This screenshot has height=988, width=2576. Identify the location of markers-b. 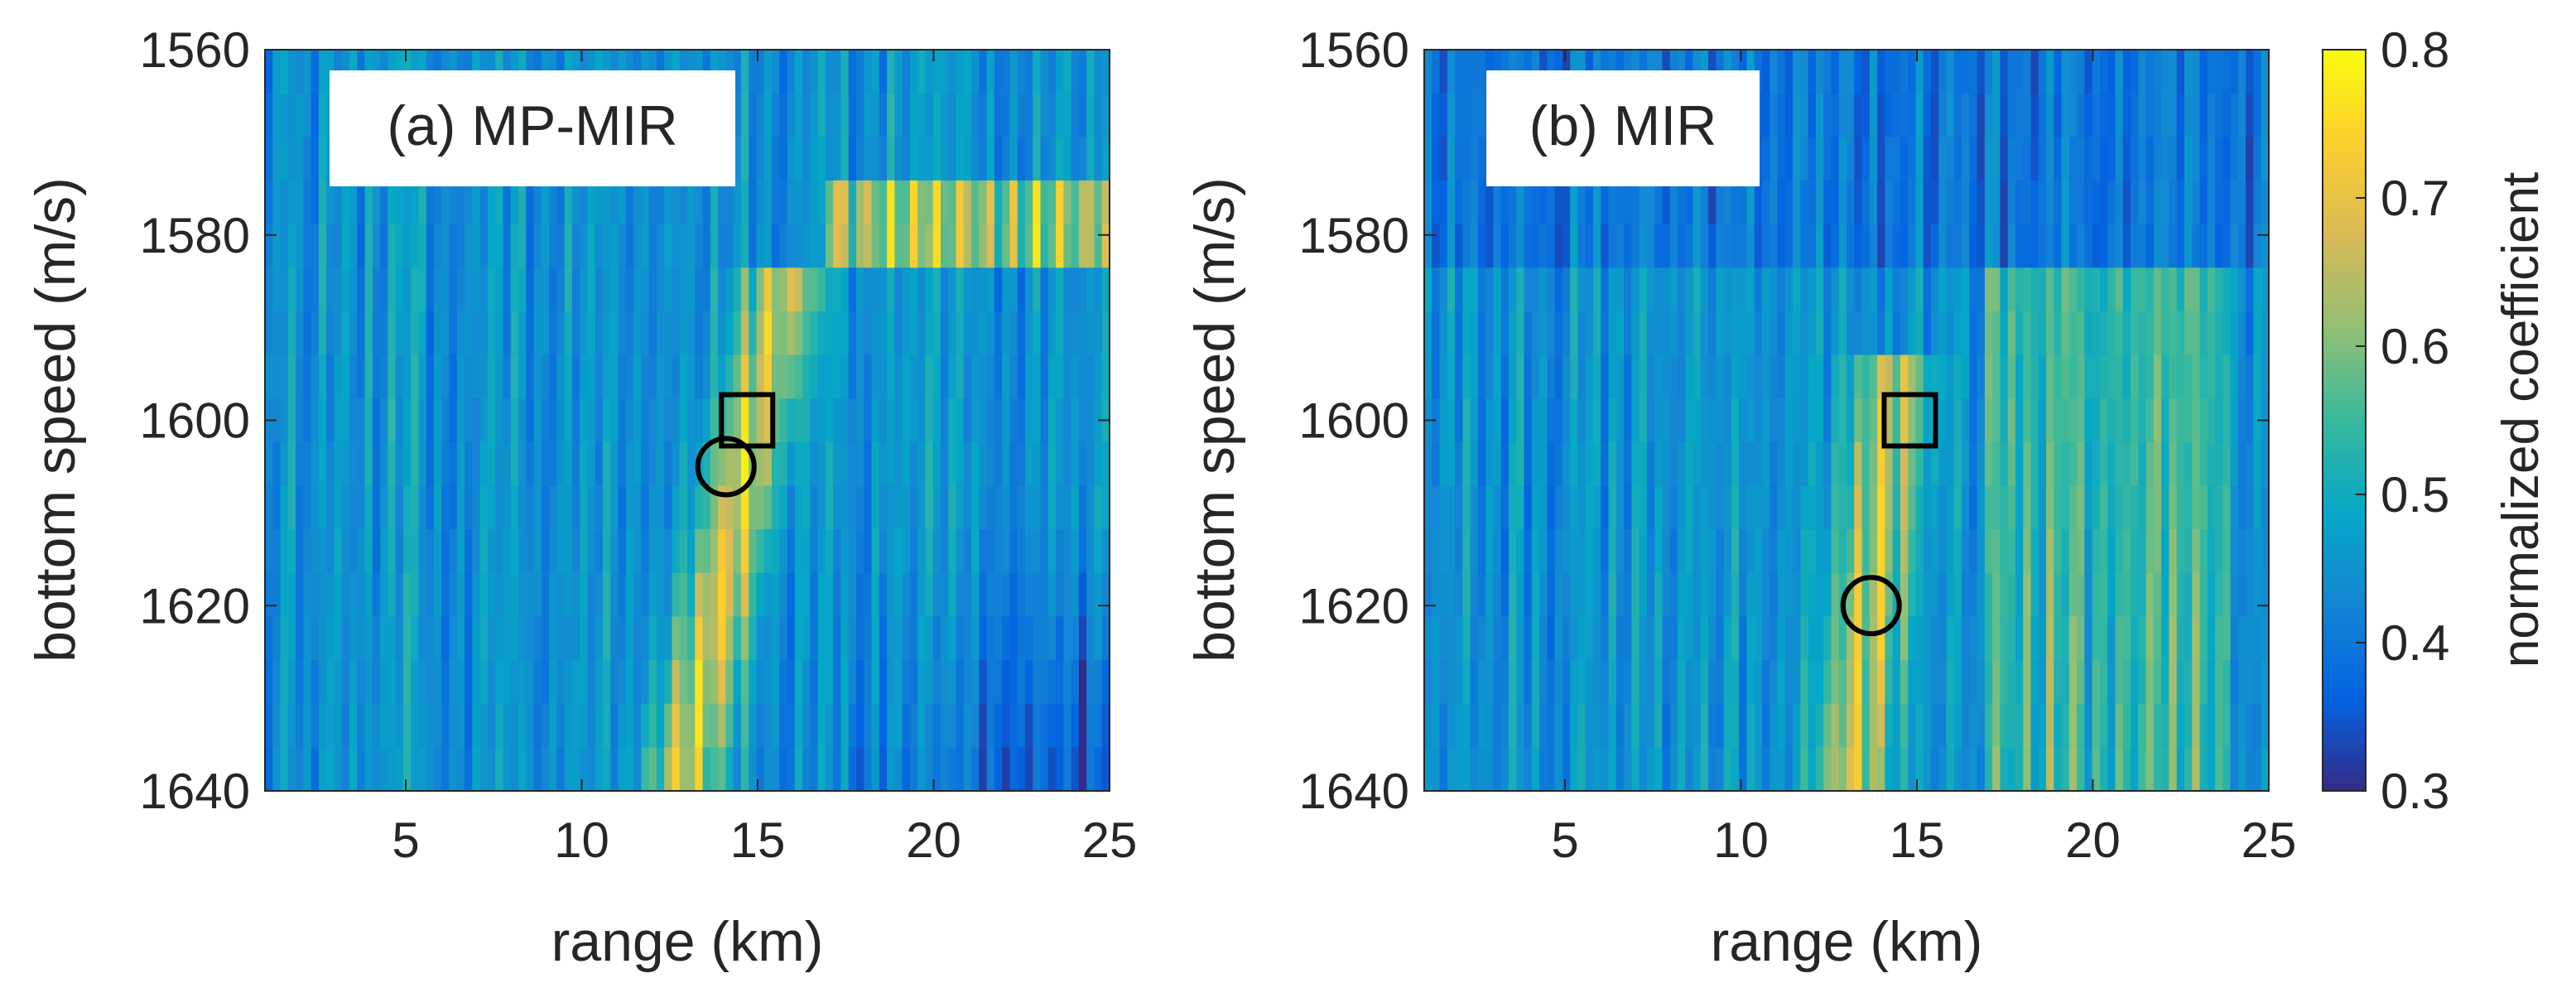
(1889, 514).